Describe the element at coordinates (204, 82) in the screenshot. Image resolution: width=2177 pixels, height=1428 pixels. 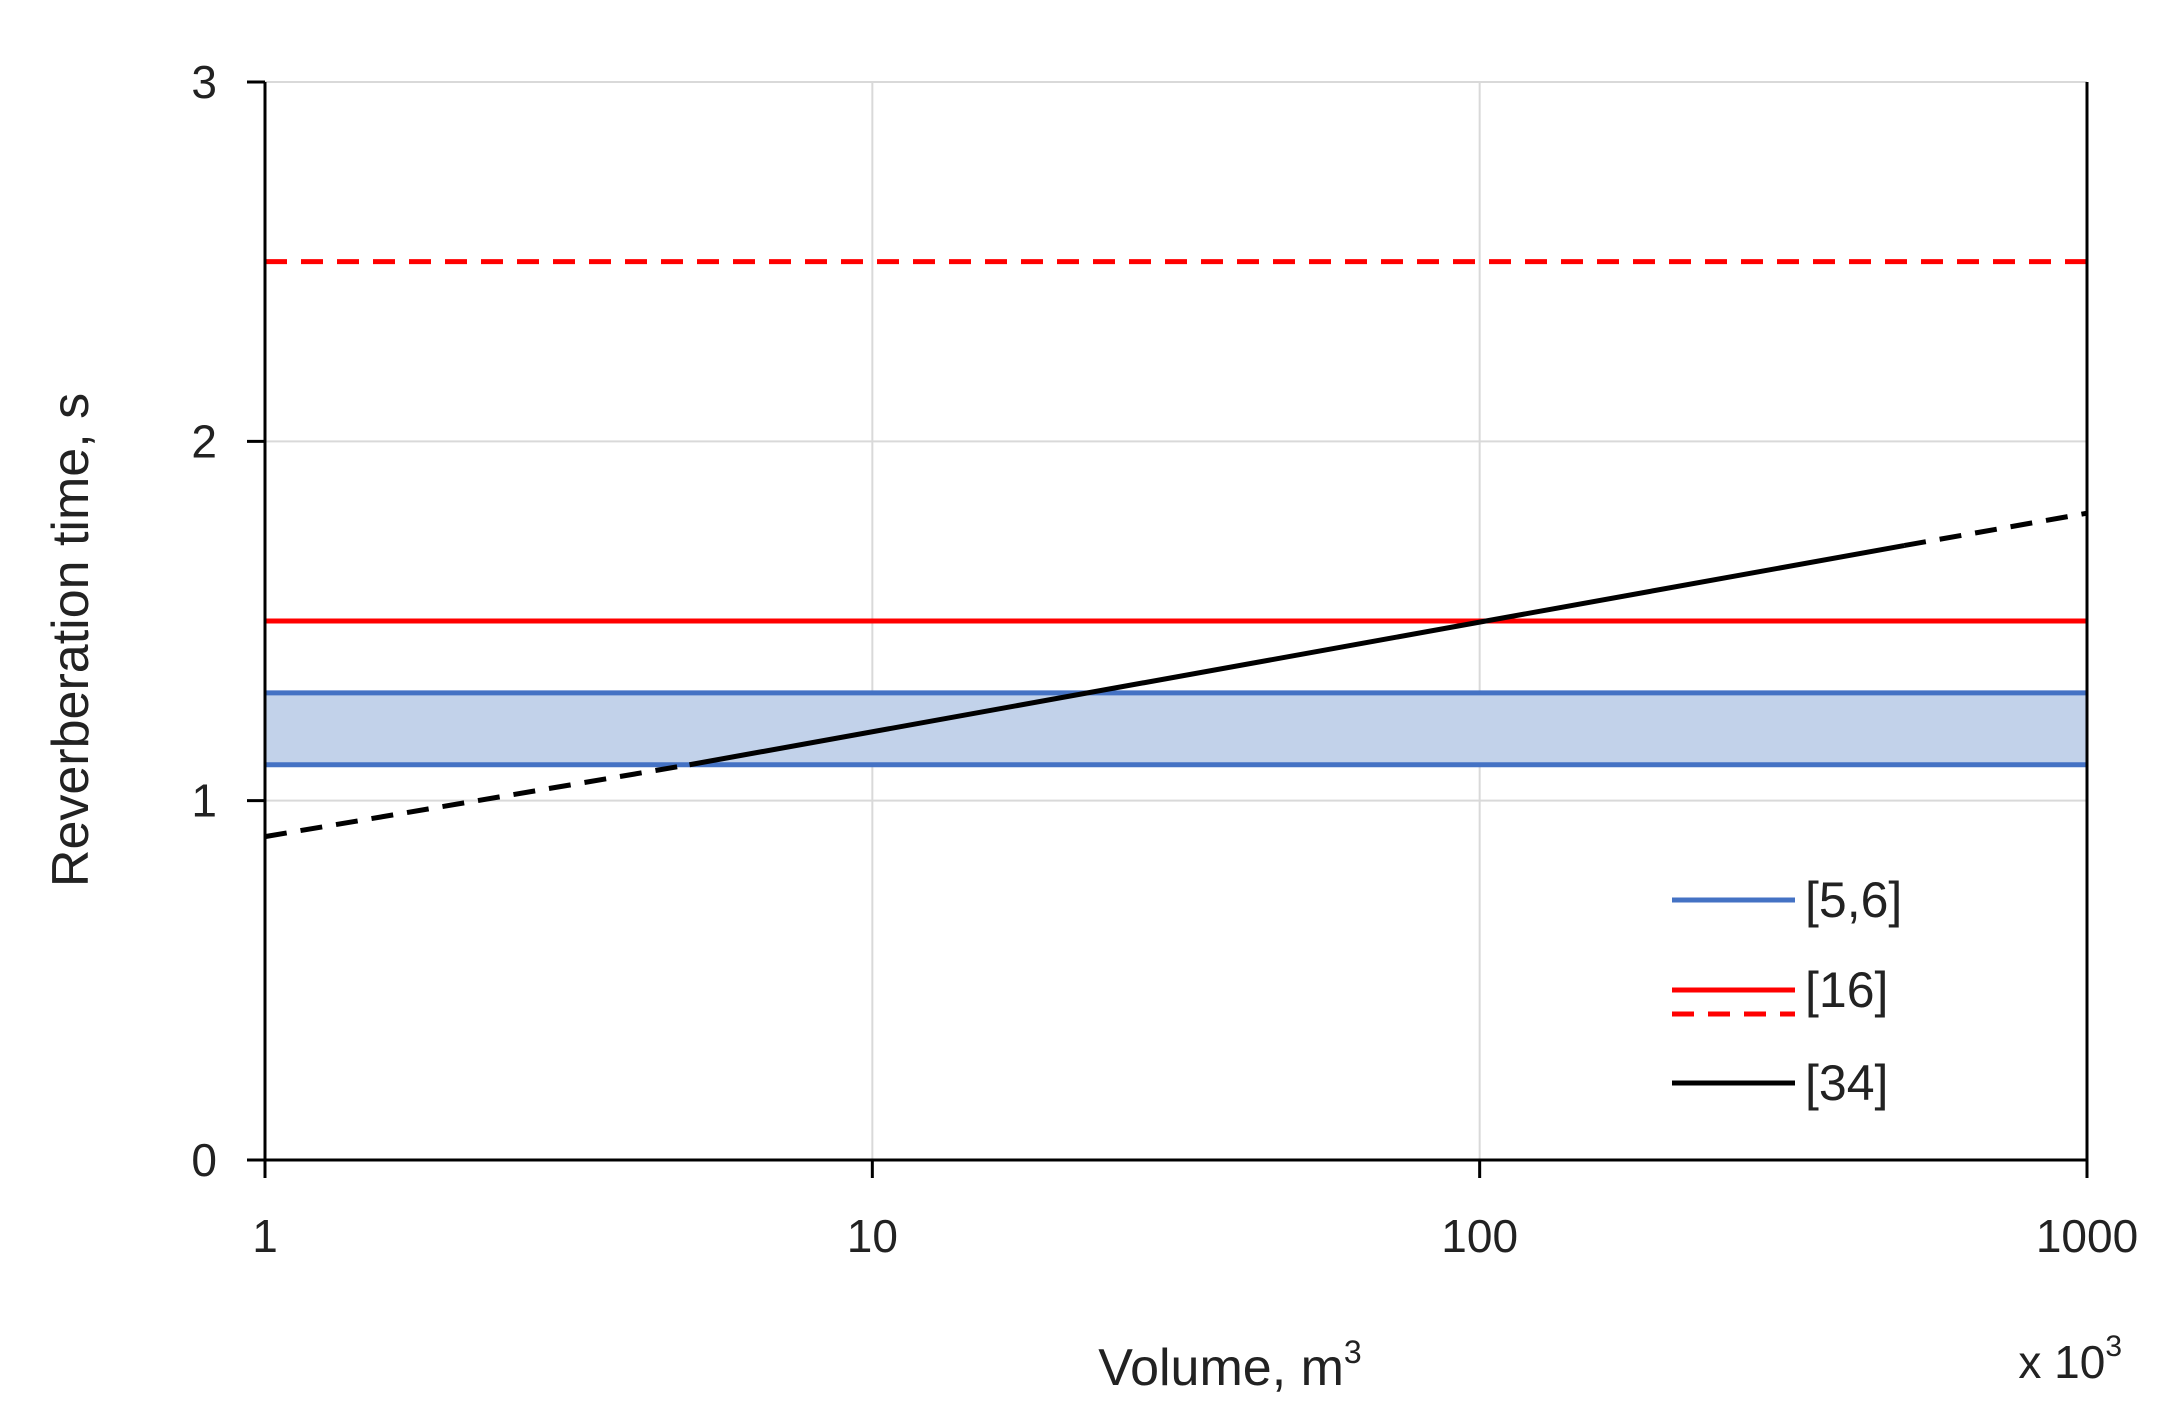
I see `y-tick-label: 3` at that location.